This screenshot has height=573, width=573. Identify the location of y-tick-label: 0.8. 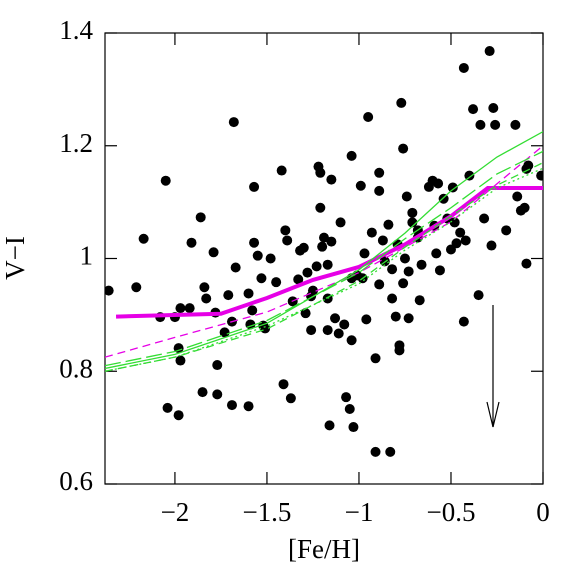
(76, 368).